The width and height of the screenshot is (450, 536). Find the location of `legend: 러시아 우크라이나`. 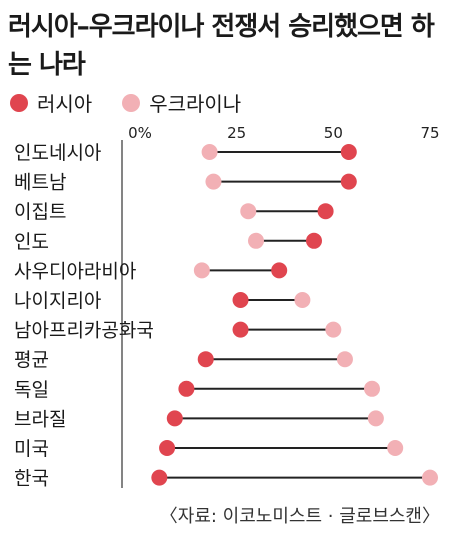

legend: 러시아 우크라이나 is located at coordinates (140, 102).